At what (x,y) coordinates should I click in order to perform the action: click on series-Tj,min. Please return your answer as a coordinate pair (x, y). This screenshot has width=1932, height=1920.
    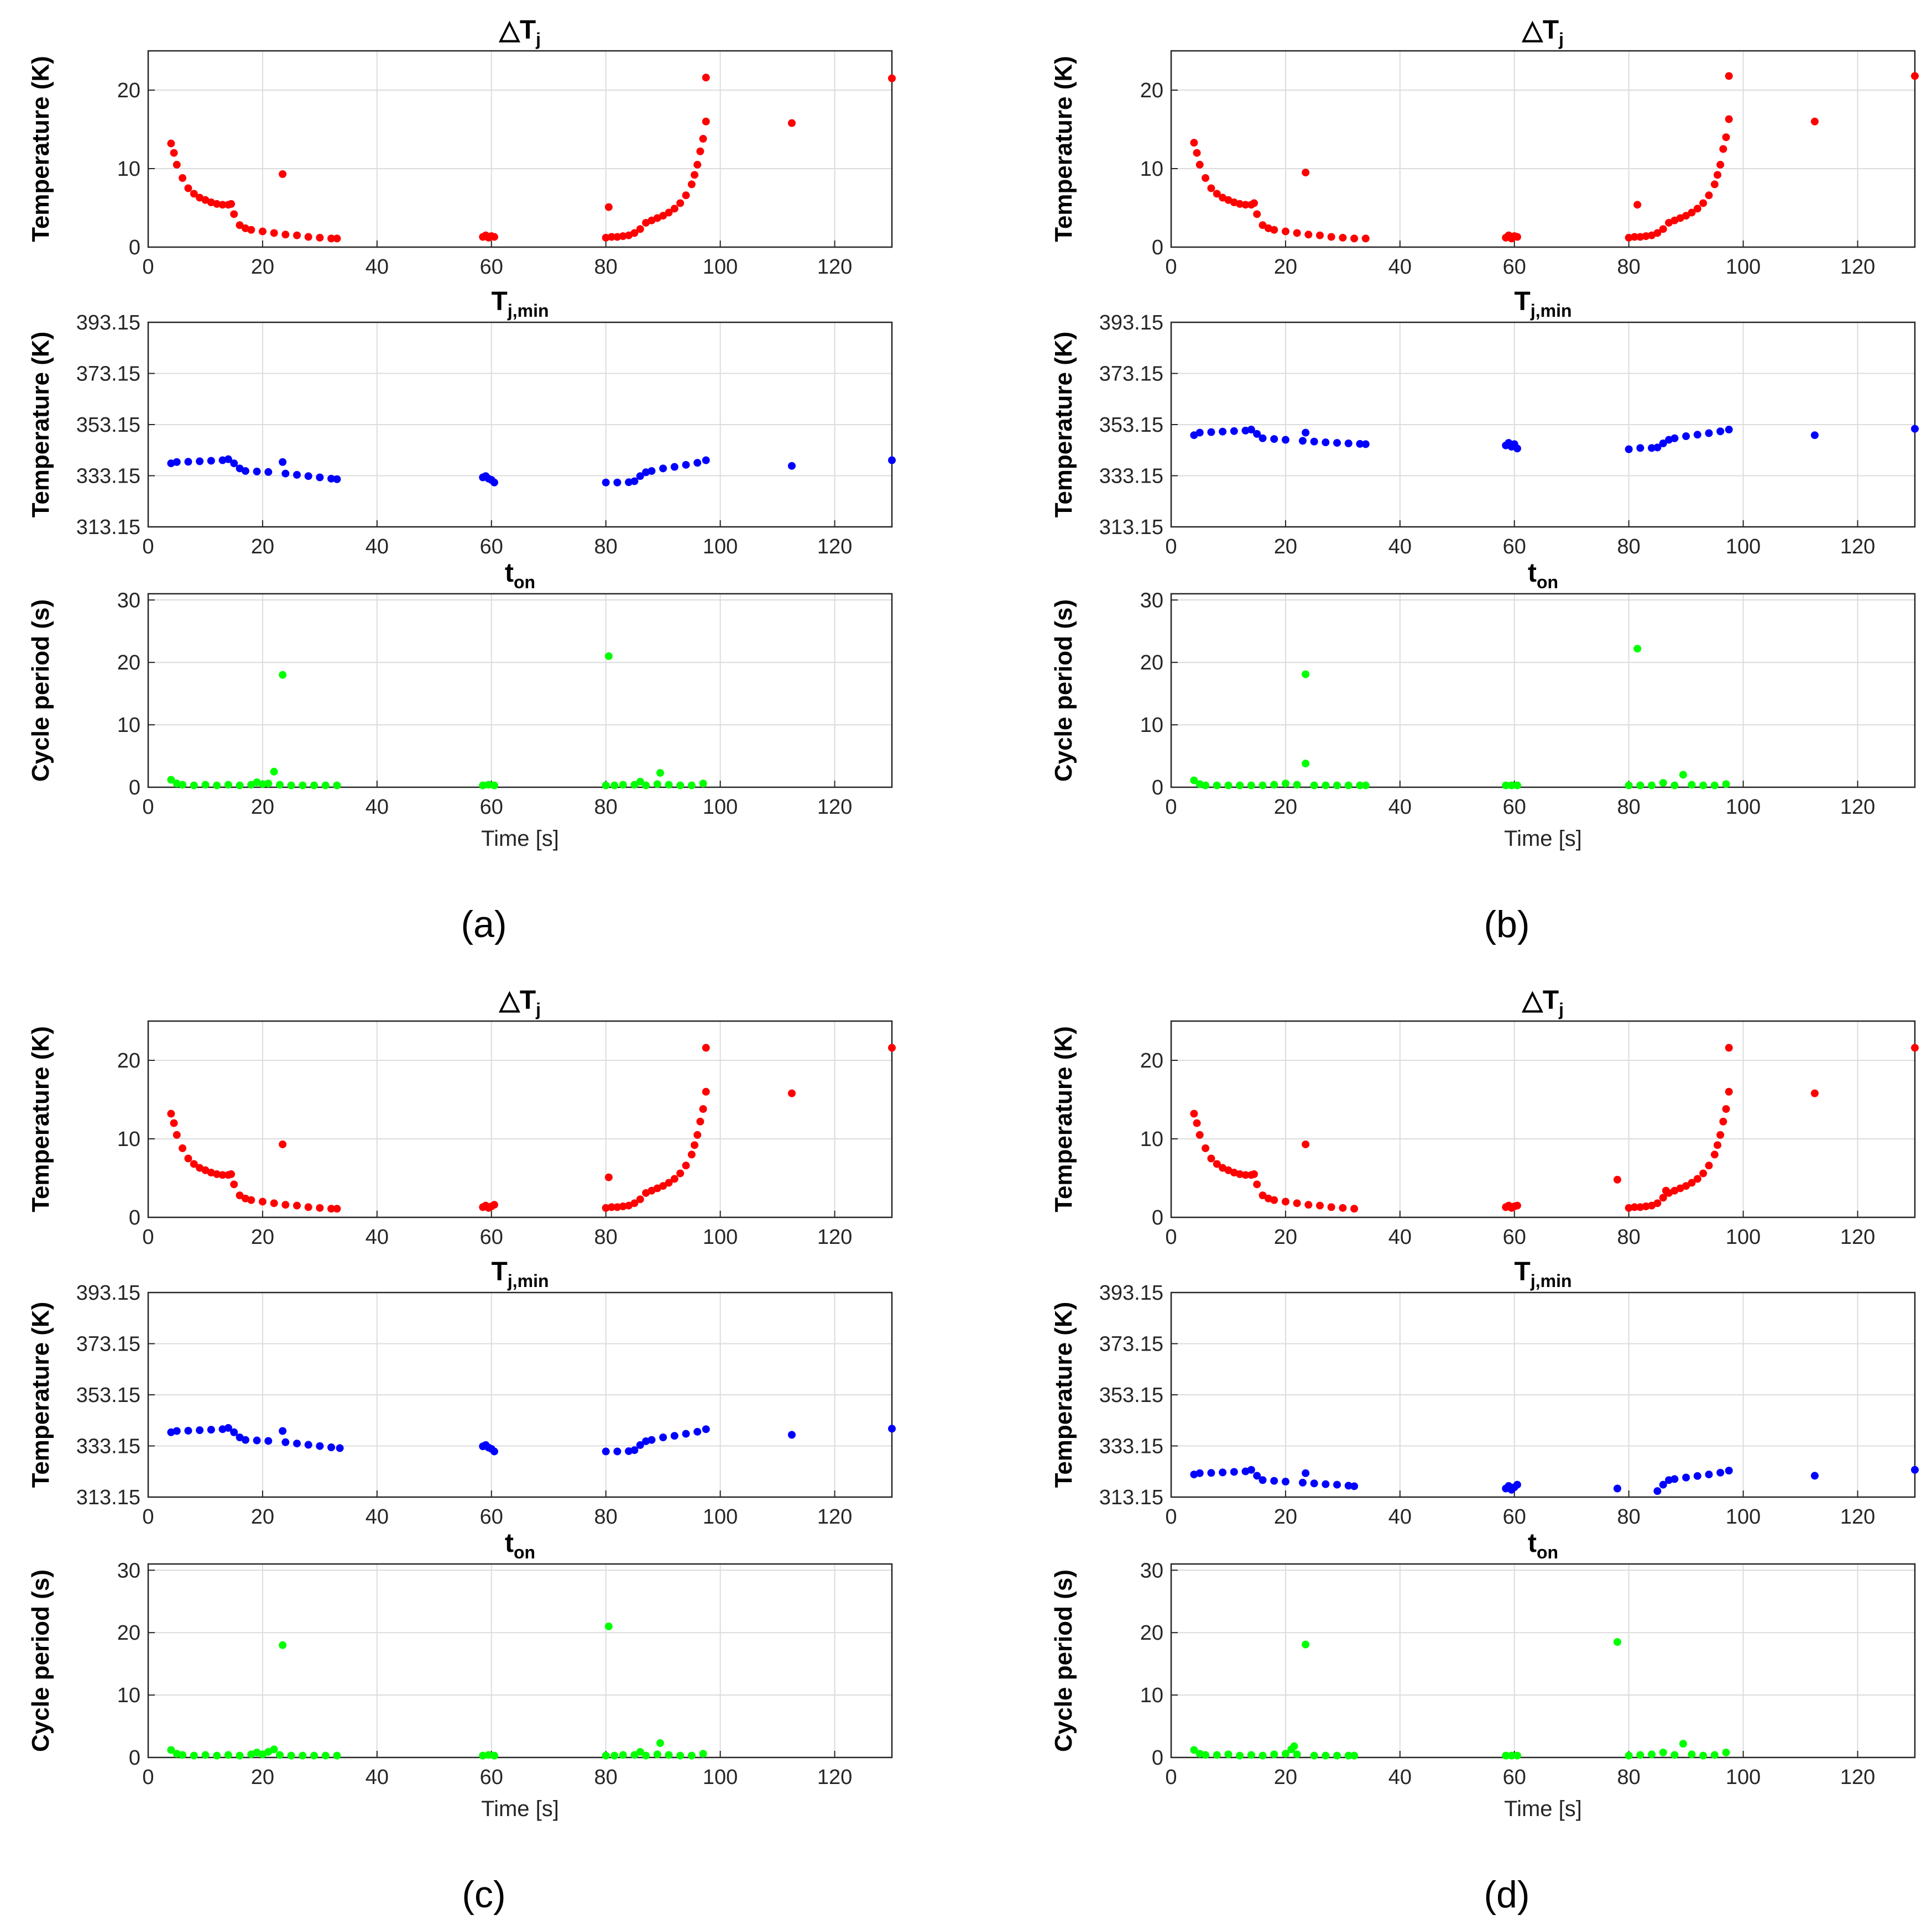
    Looking at the image, I should click on (531, 1440).